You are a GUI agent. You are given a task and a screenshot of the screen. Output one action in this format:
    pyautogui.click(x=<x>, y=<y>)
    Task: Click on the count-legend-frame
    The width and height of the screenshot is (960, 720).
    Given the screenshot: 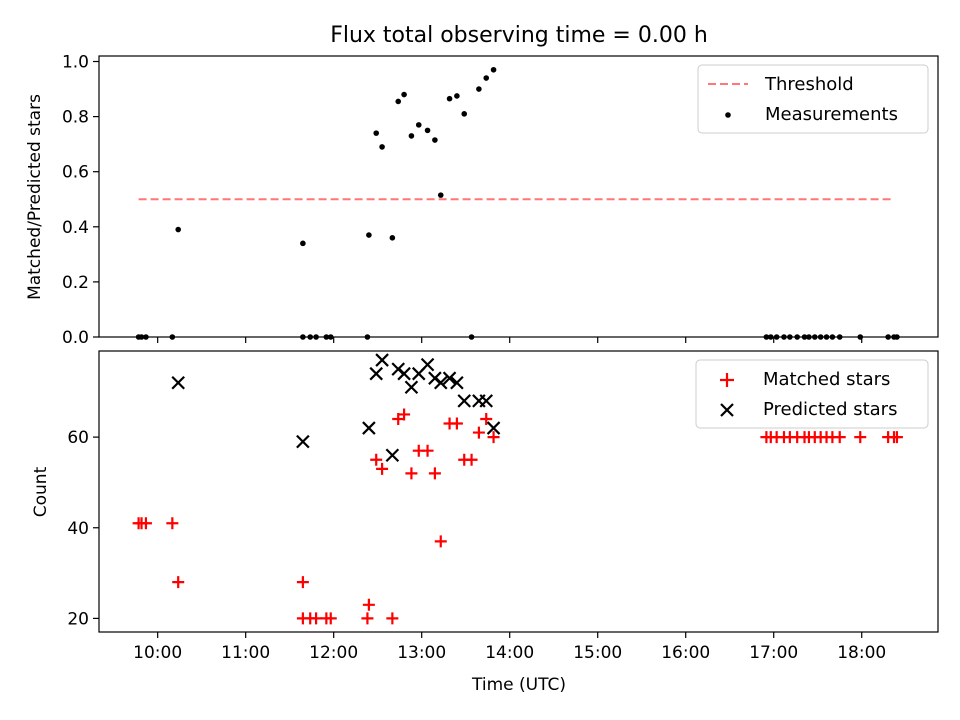 What is the action you would take?
    pyautogui.click(x=812, y=394)
    